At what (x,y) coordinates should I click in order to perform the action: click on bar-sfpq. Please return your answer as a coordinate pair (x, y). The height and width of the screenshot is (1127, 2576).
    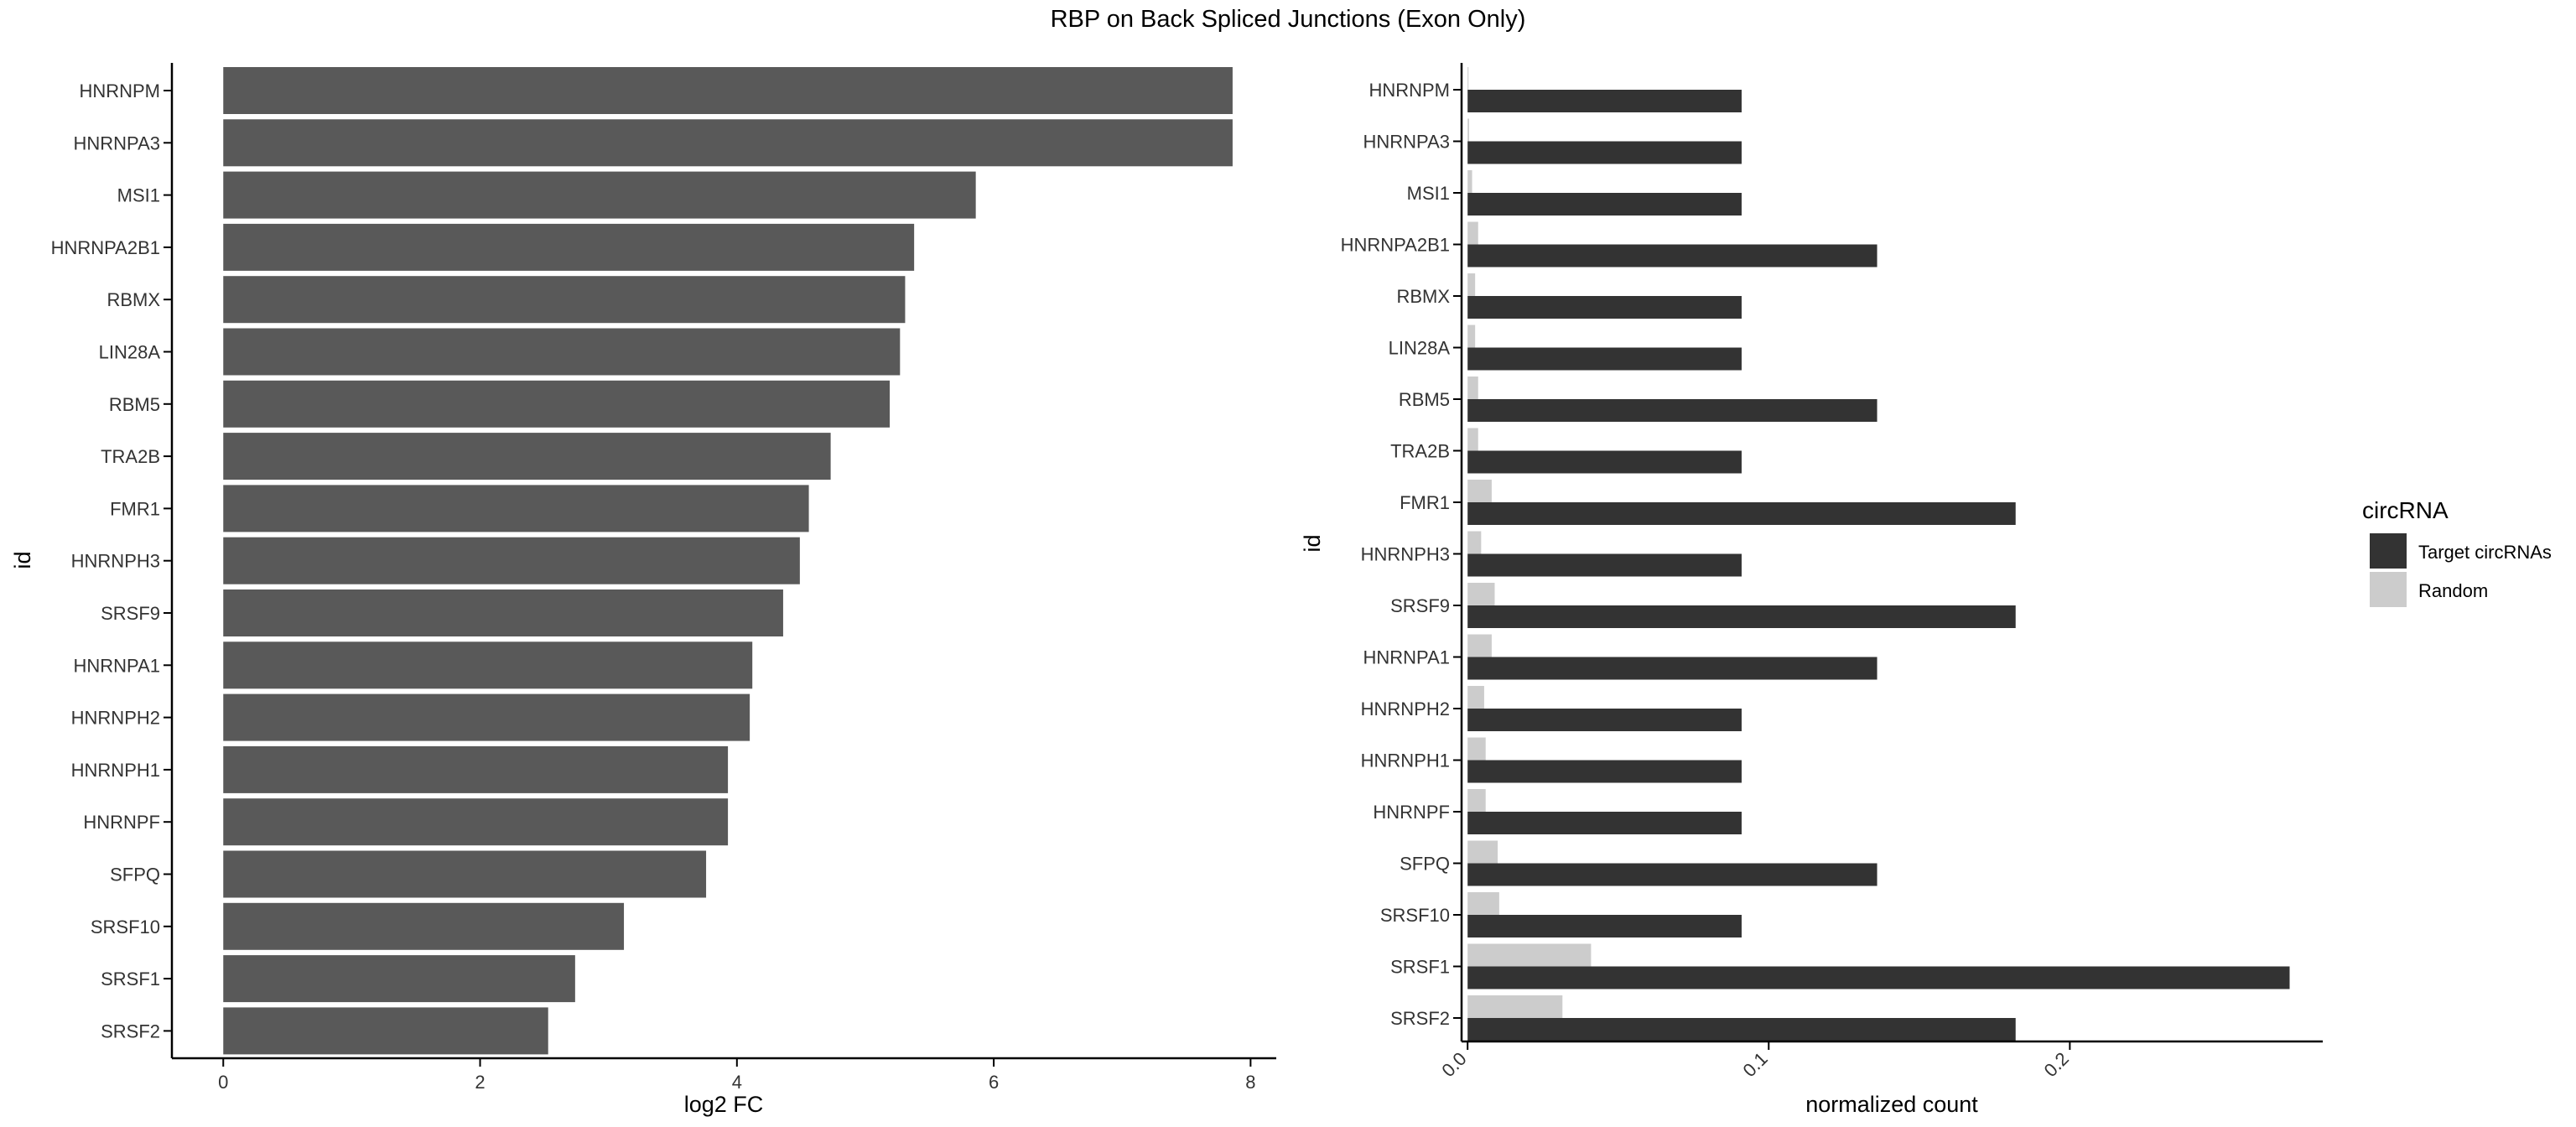
    Looking at the image, I should click on (465, 874).